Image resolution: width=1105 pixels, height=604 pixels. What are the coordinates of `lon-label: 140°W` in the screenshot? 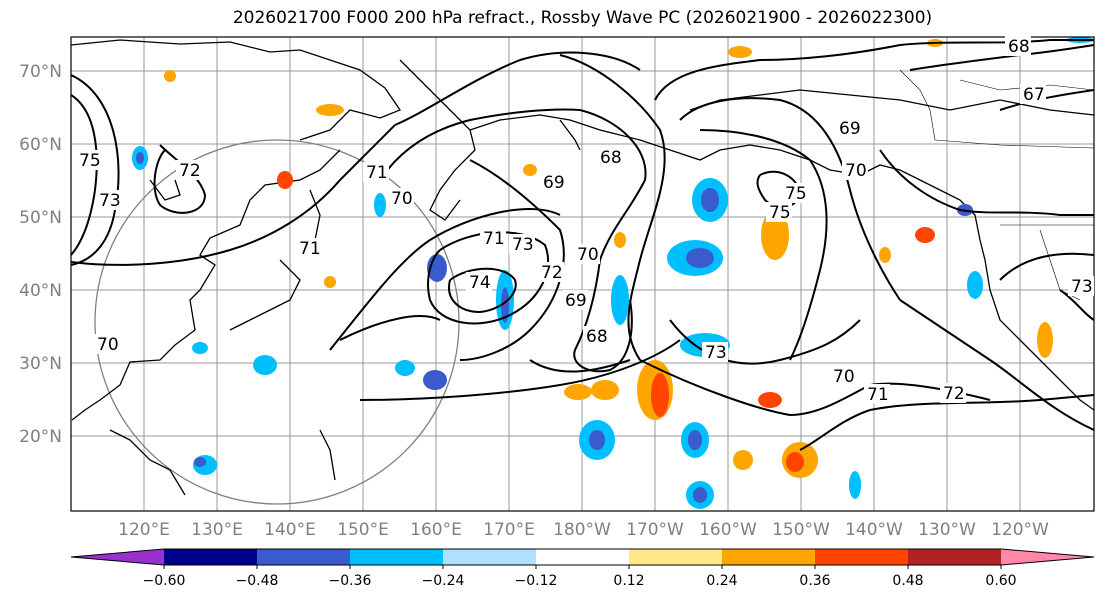 It's located at (874, 530).